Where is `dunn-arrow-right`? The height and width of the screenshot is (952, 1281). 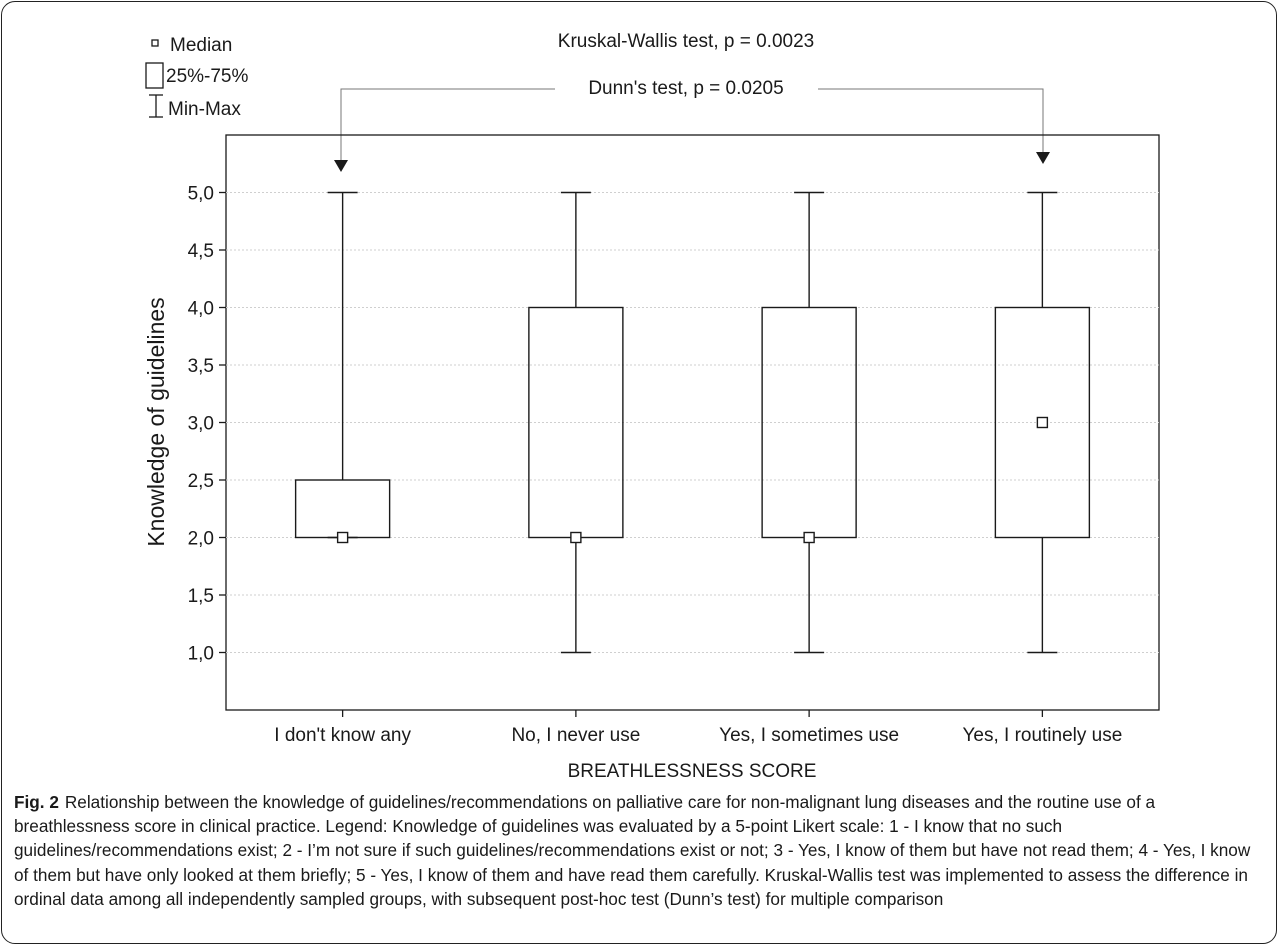 dunn-arrow-right is located at coordinates (1043, 158).